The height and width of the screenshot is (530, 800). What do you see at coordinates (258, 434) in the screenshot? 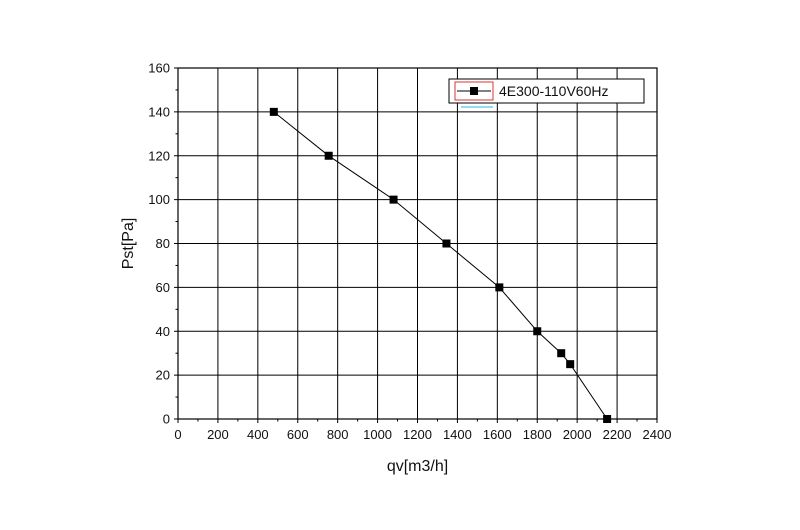
I see `x-tick-label: 400` at bounding box center [258, 434].